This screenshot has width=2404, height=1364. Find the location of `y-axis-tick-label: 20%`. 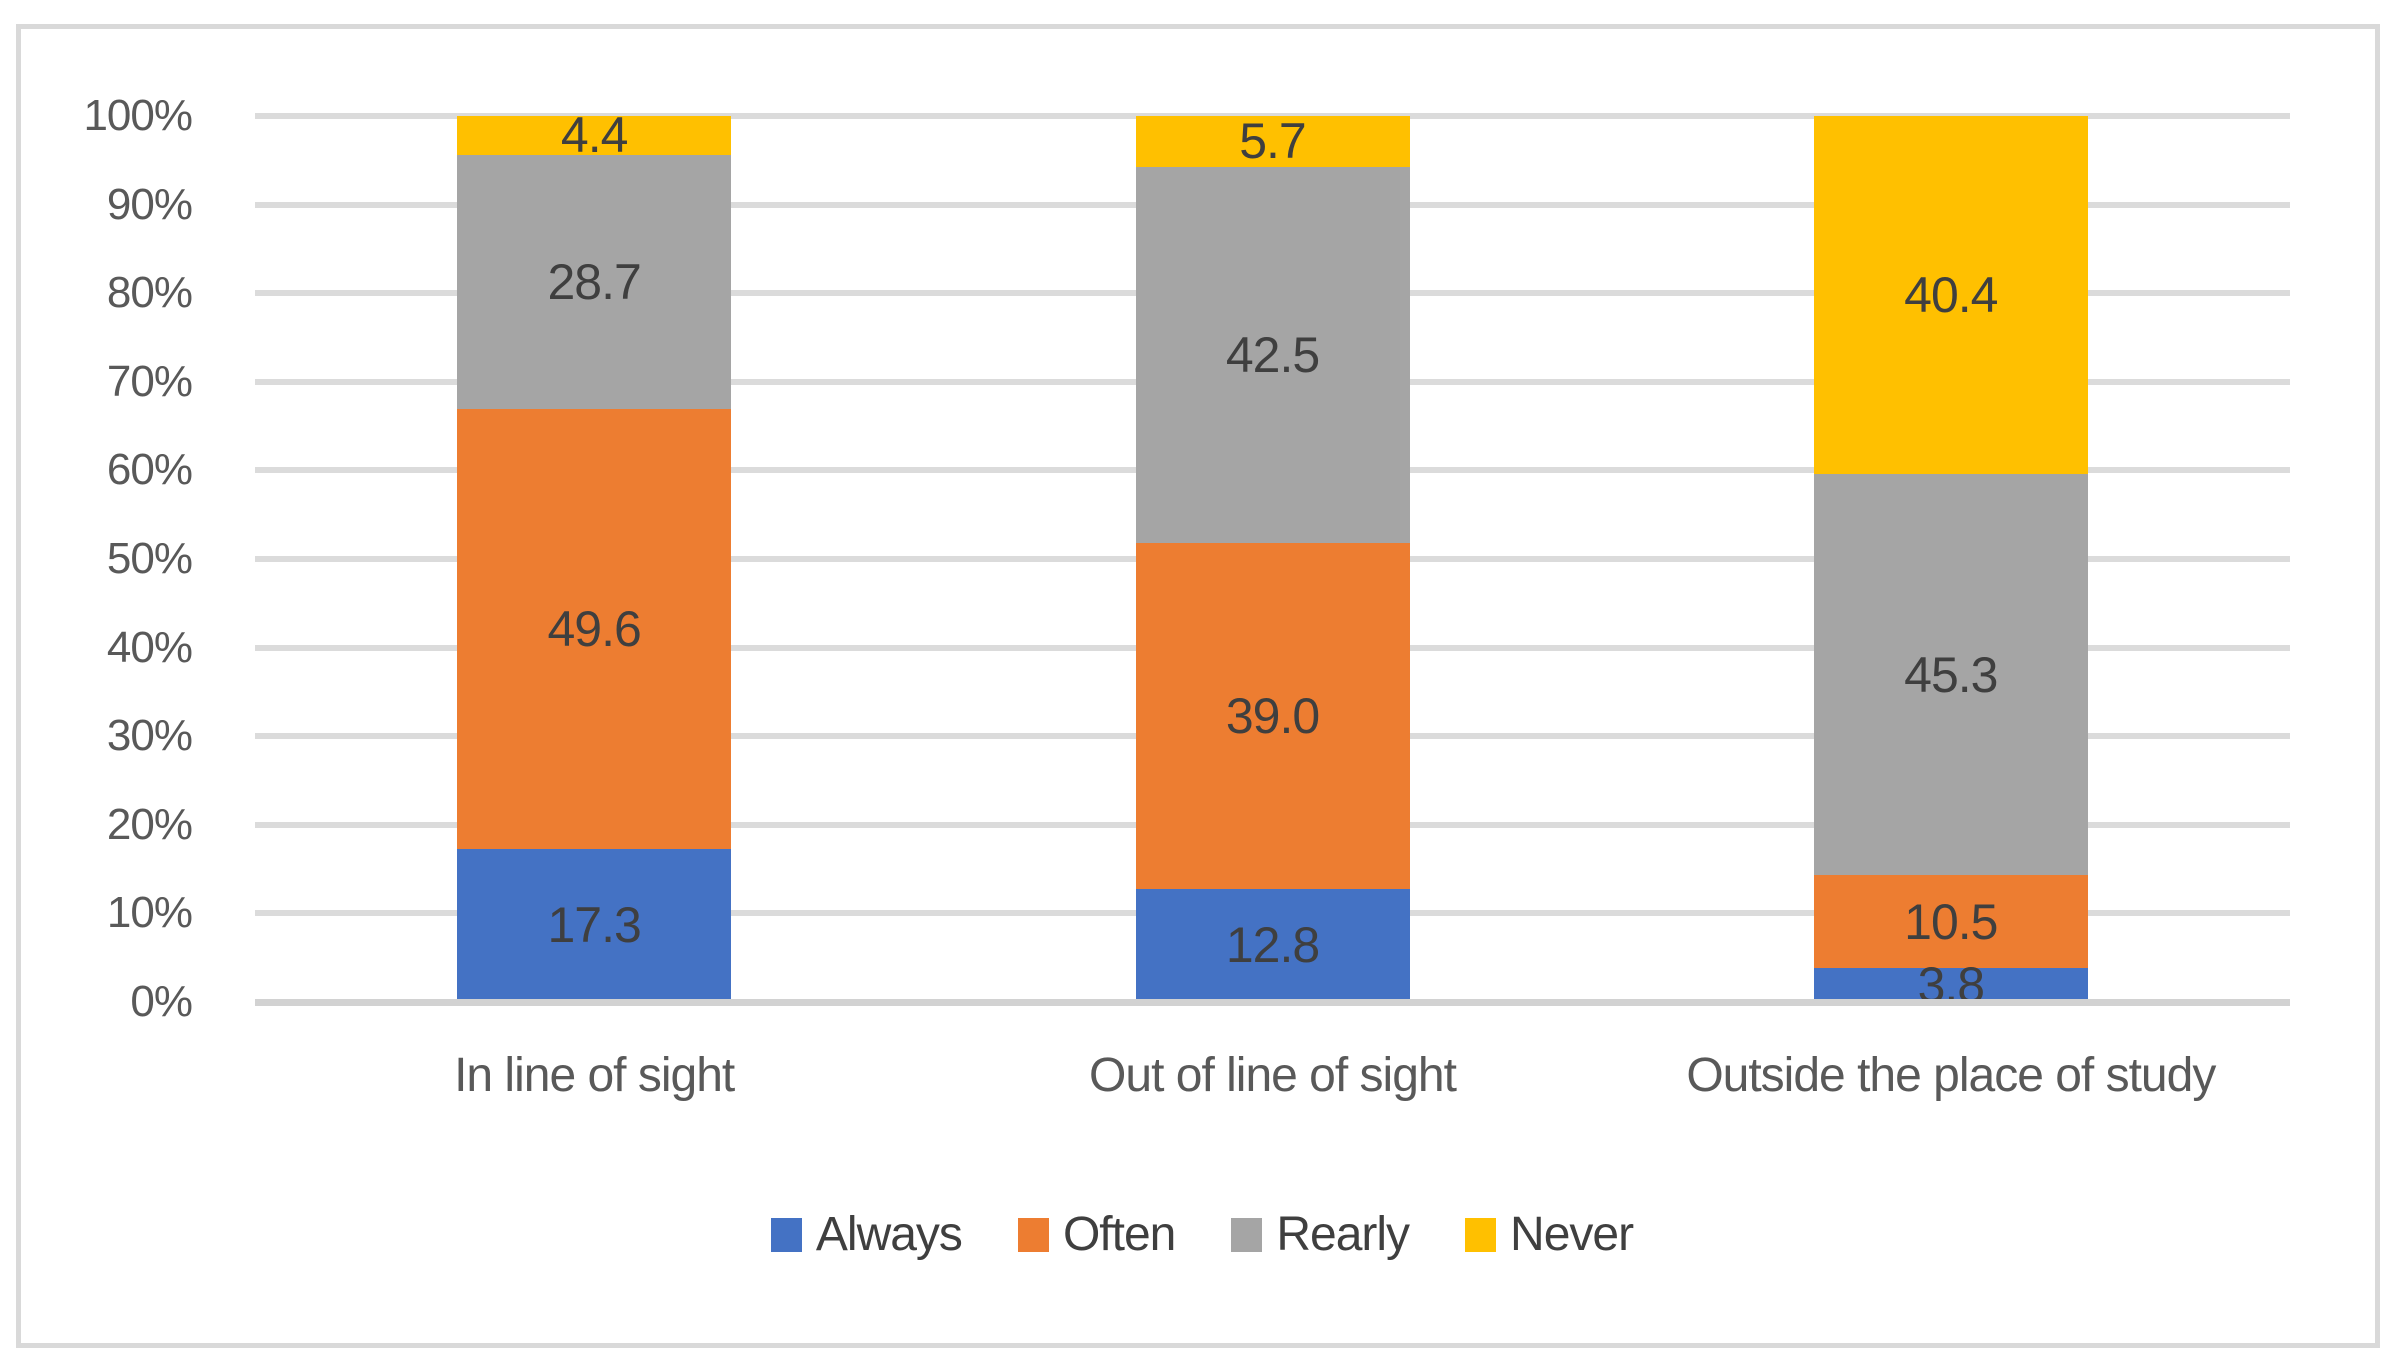

y-axis-tick-label: 20% is located at coordinates (149, 824).